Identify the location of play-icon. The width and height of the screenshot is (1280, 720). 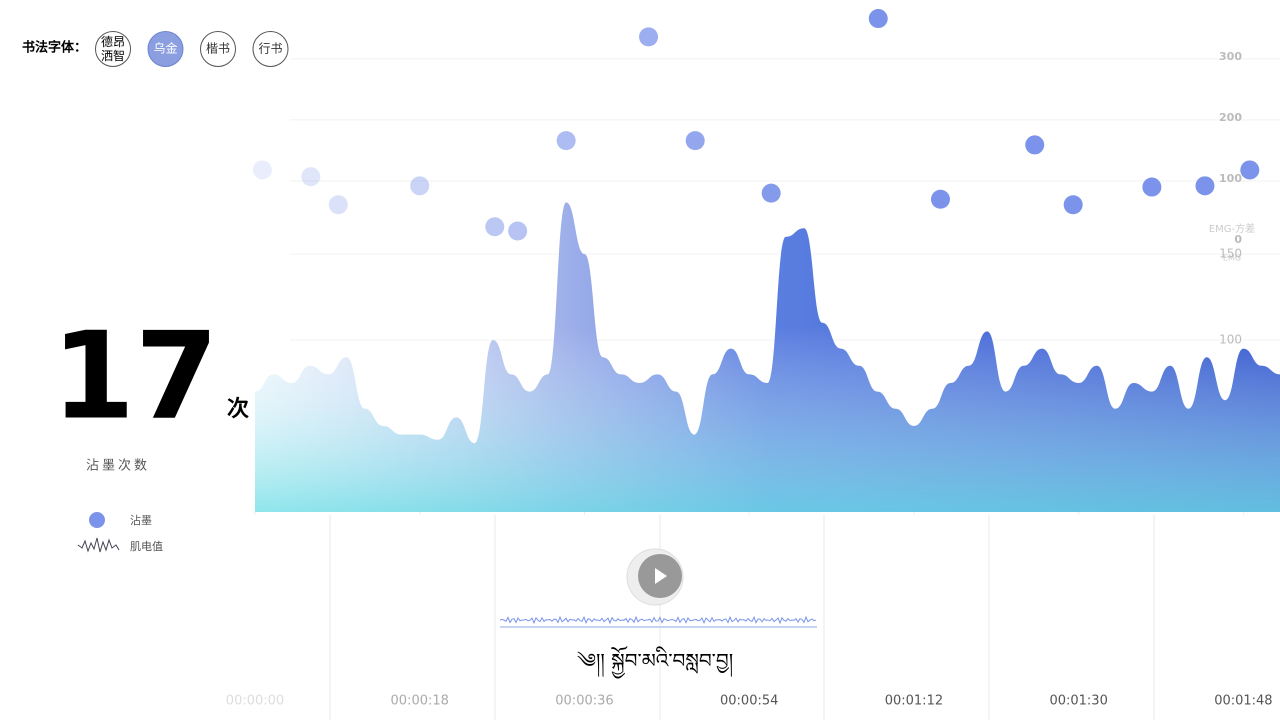
(661, 576).